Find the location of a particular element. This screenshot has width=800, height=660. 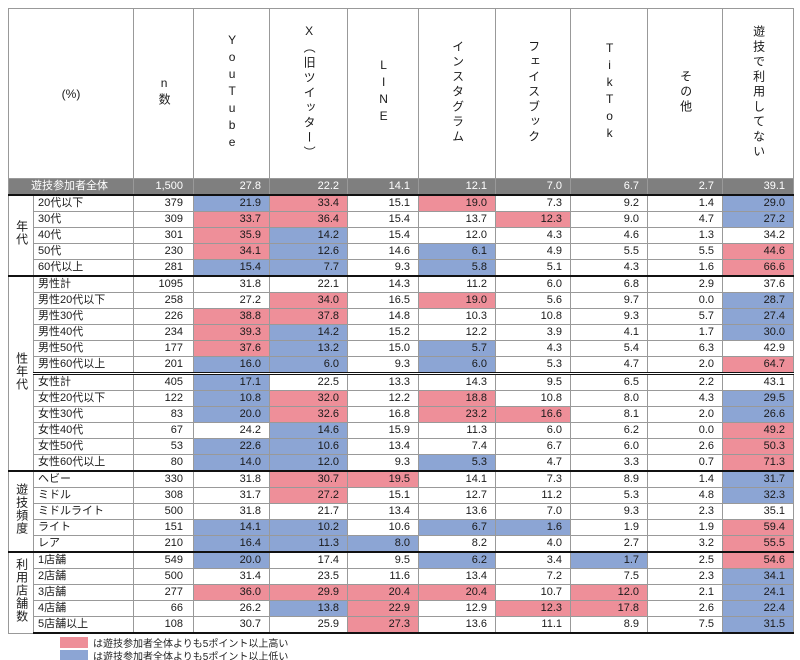

table-row: 30代 309 33.7 36.4 15.4 13.7 12.3 9.0 4.7 27.2 is located at coordinates (402, 219).